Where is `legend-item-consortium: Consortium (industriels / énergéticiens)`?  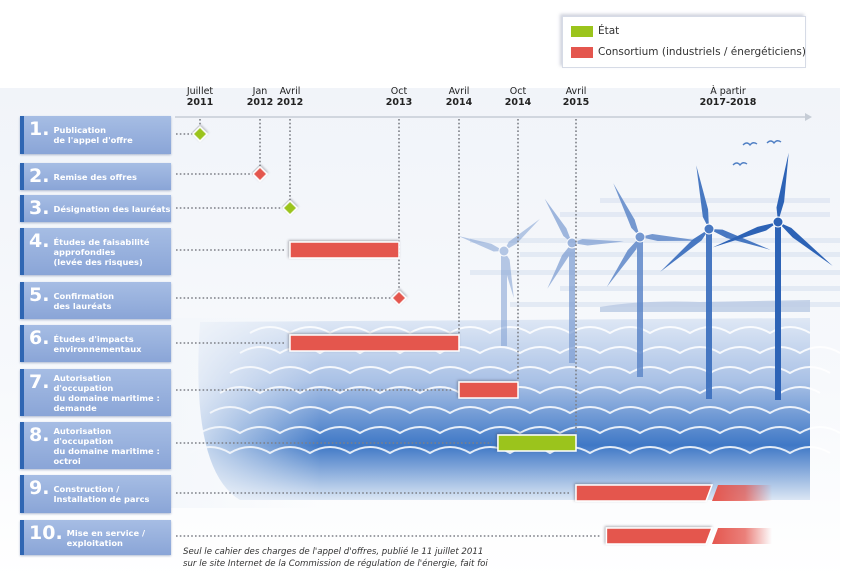 legend-item-consortium: Consortium (industriels / énergéticiens) is located at coordinates (688, 52).